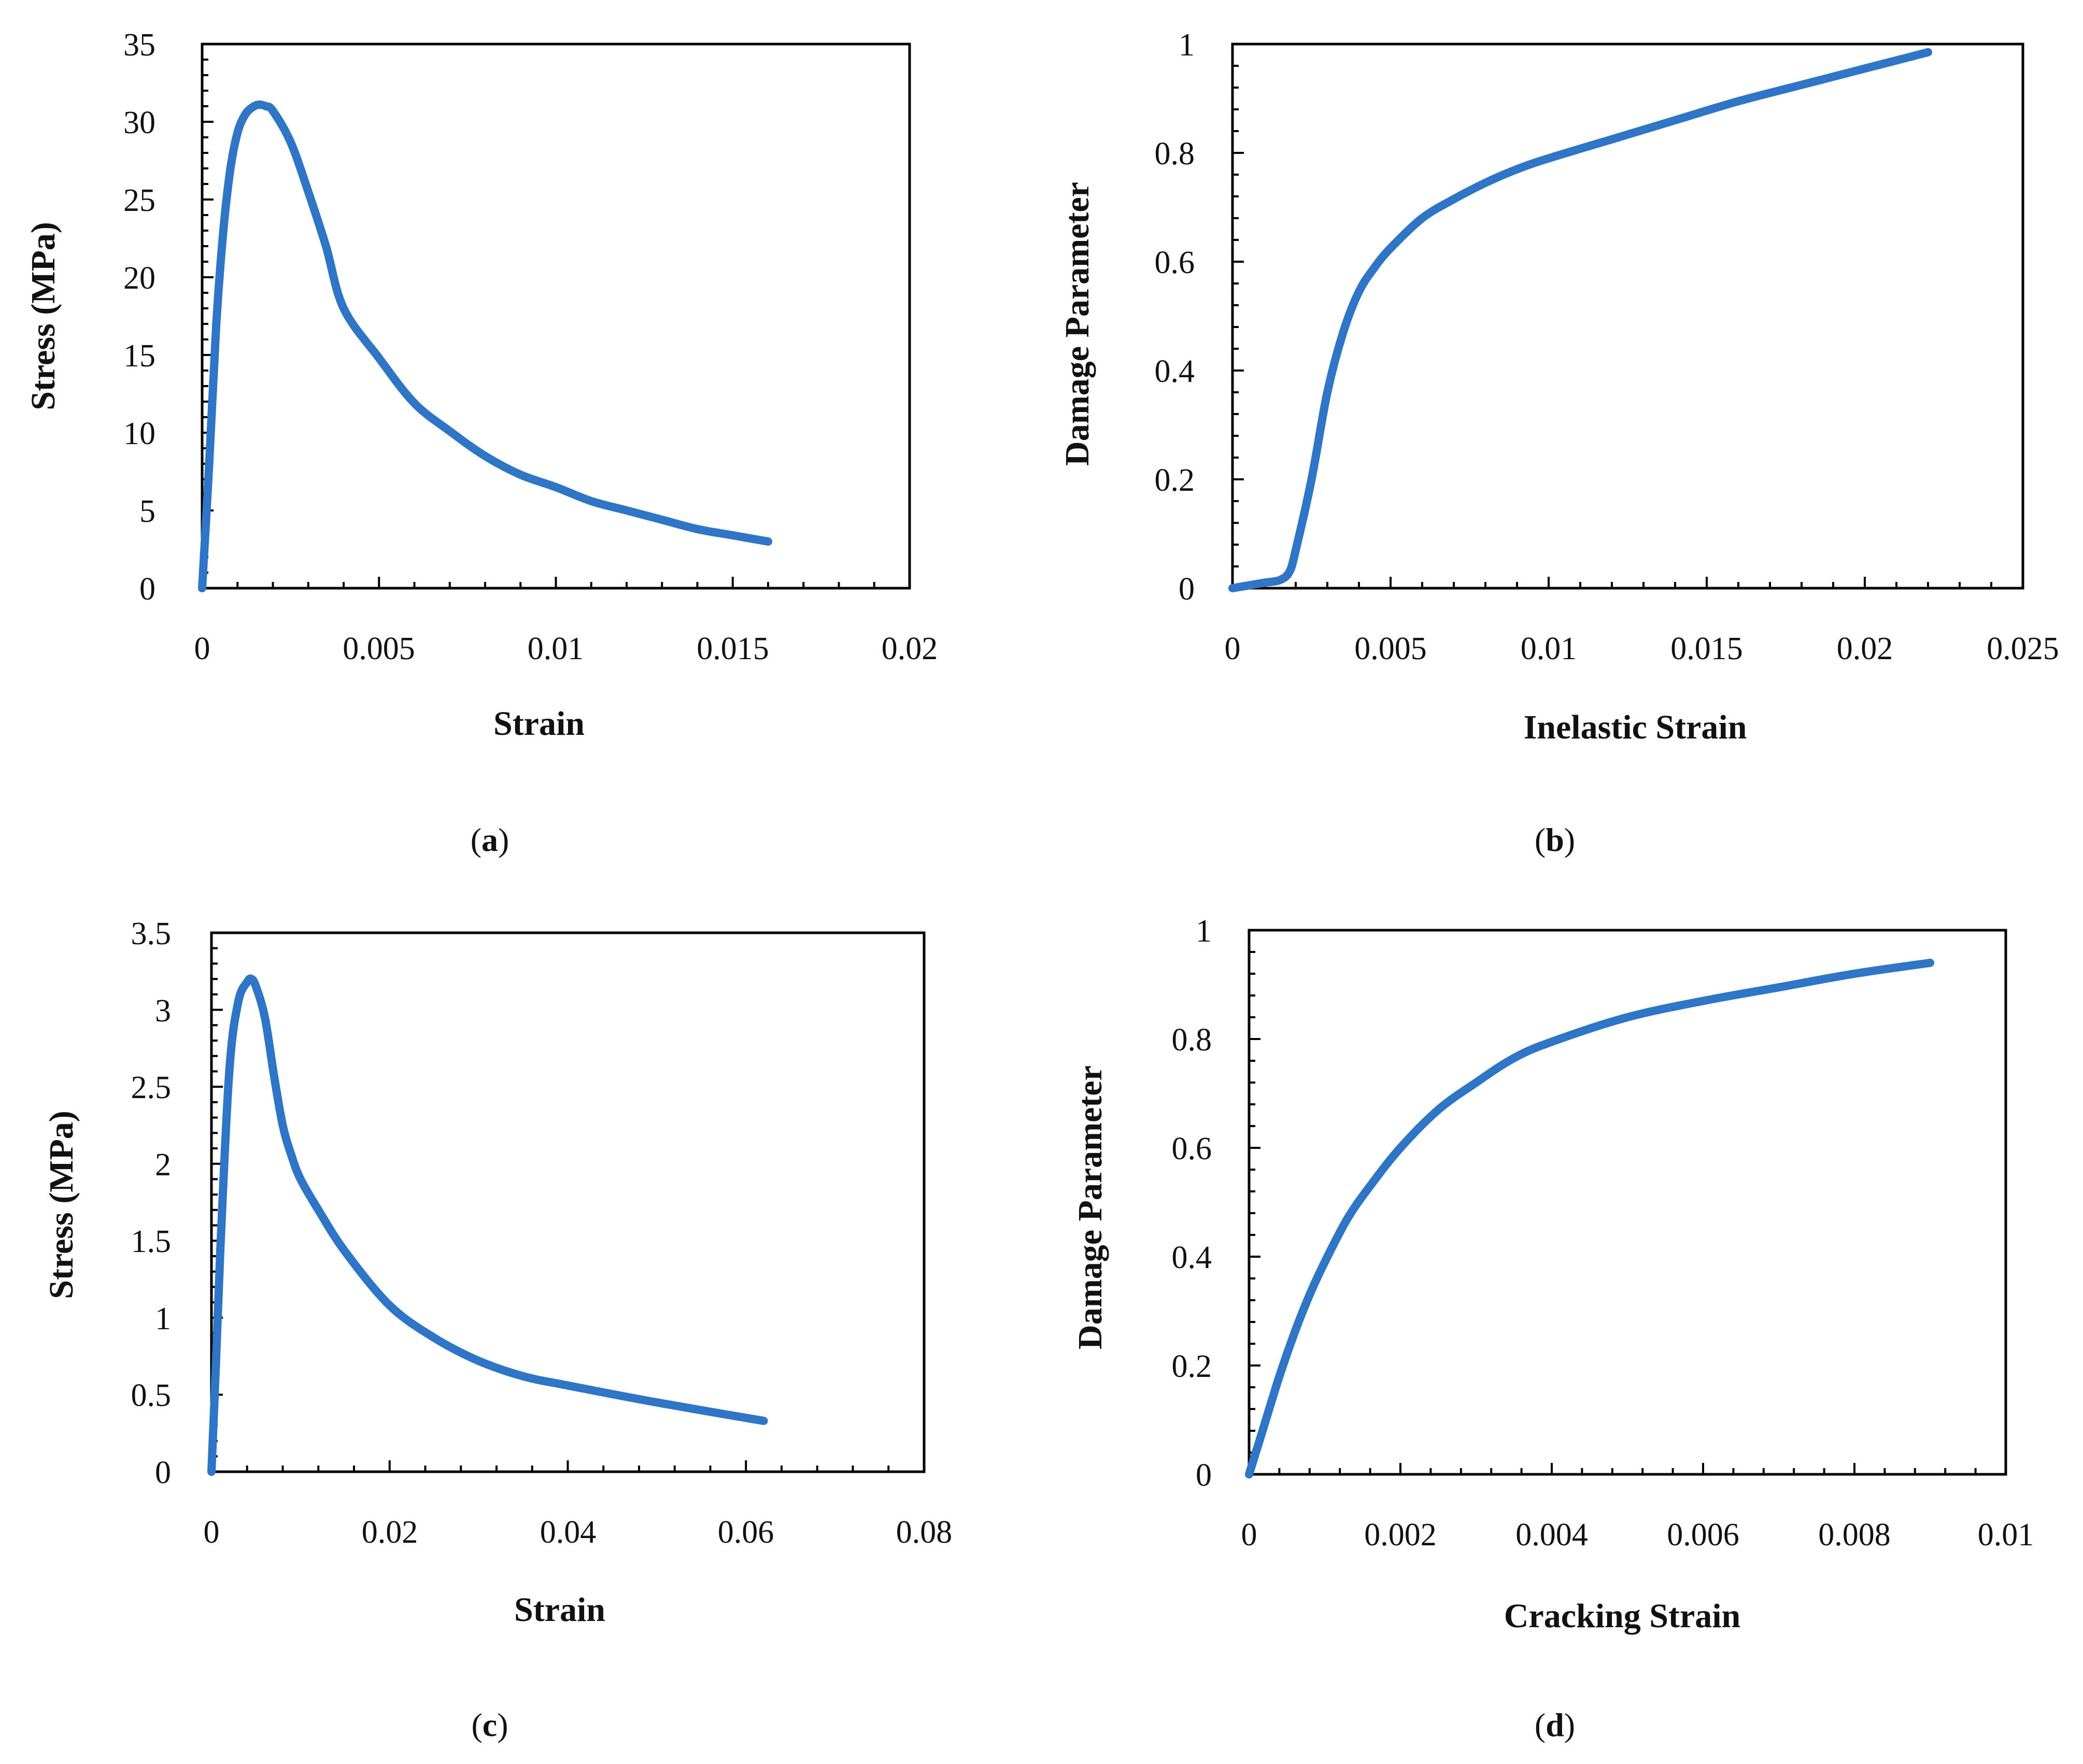 The width and height of the screenshot is (2083, 1764). What do you see at coordinates (925, 1532) in the screenshot?
I see `x-tick-label: 0.08` at bounding box center [925, 1532].